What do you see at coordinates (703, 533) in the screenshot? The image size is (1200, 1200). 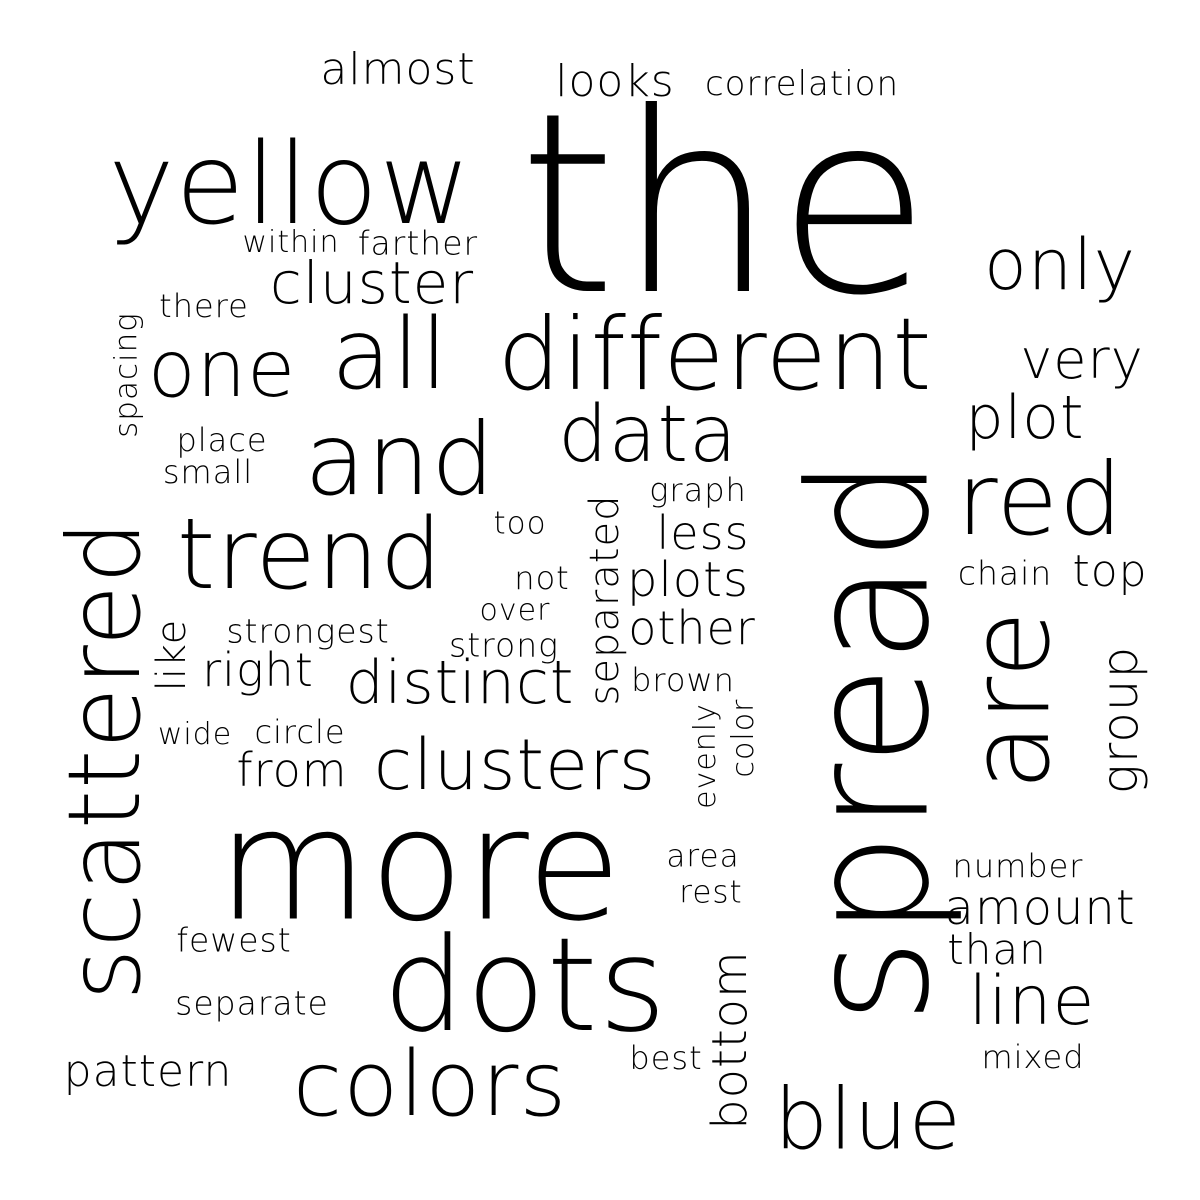 I see `word-less: less` at bounding box center [703, 533].